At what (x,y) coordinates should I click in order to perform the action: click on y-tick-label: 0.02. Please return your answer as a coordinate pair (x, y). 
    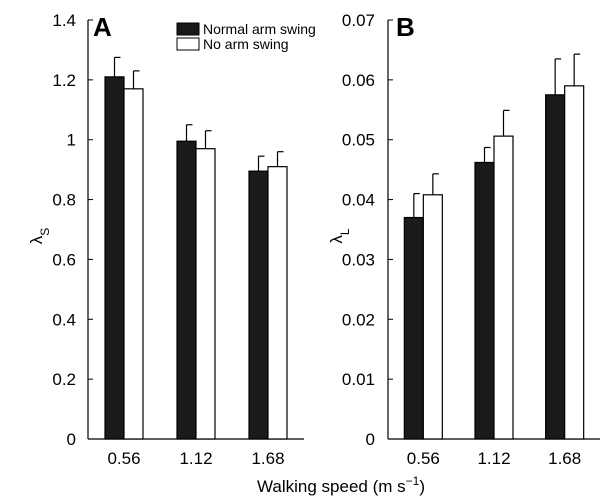
    Looking at the image, I should click on (358, 319).